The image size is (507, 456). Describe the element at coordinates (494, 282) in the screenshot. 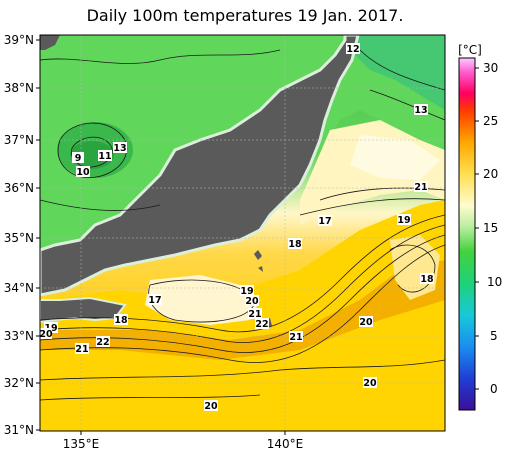

I see `colorbar-tick: 10` at that location.